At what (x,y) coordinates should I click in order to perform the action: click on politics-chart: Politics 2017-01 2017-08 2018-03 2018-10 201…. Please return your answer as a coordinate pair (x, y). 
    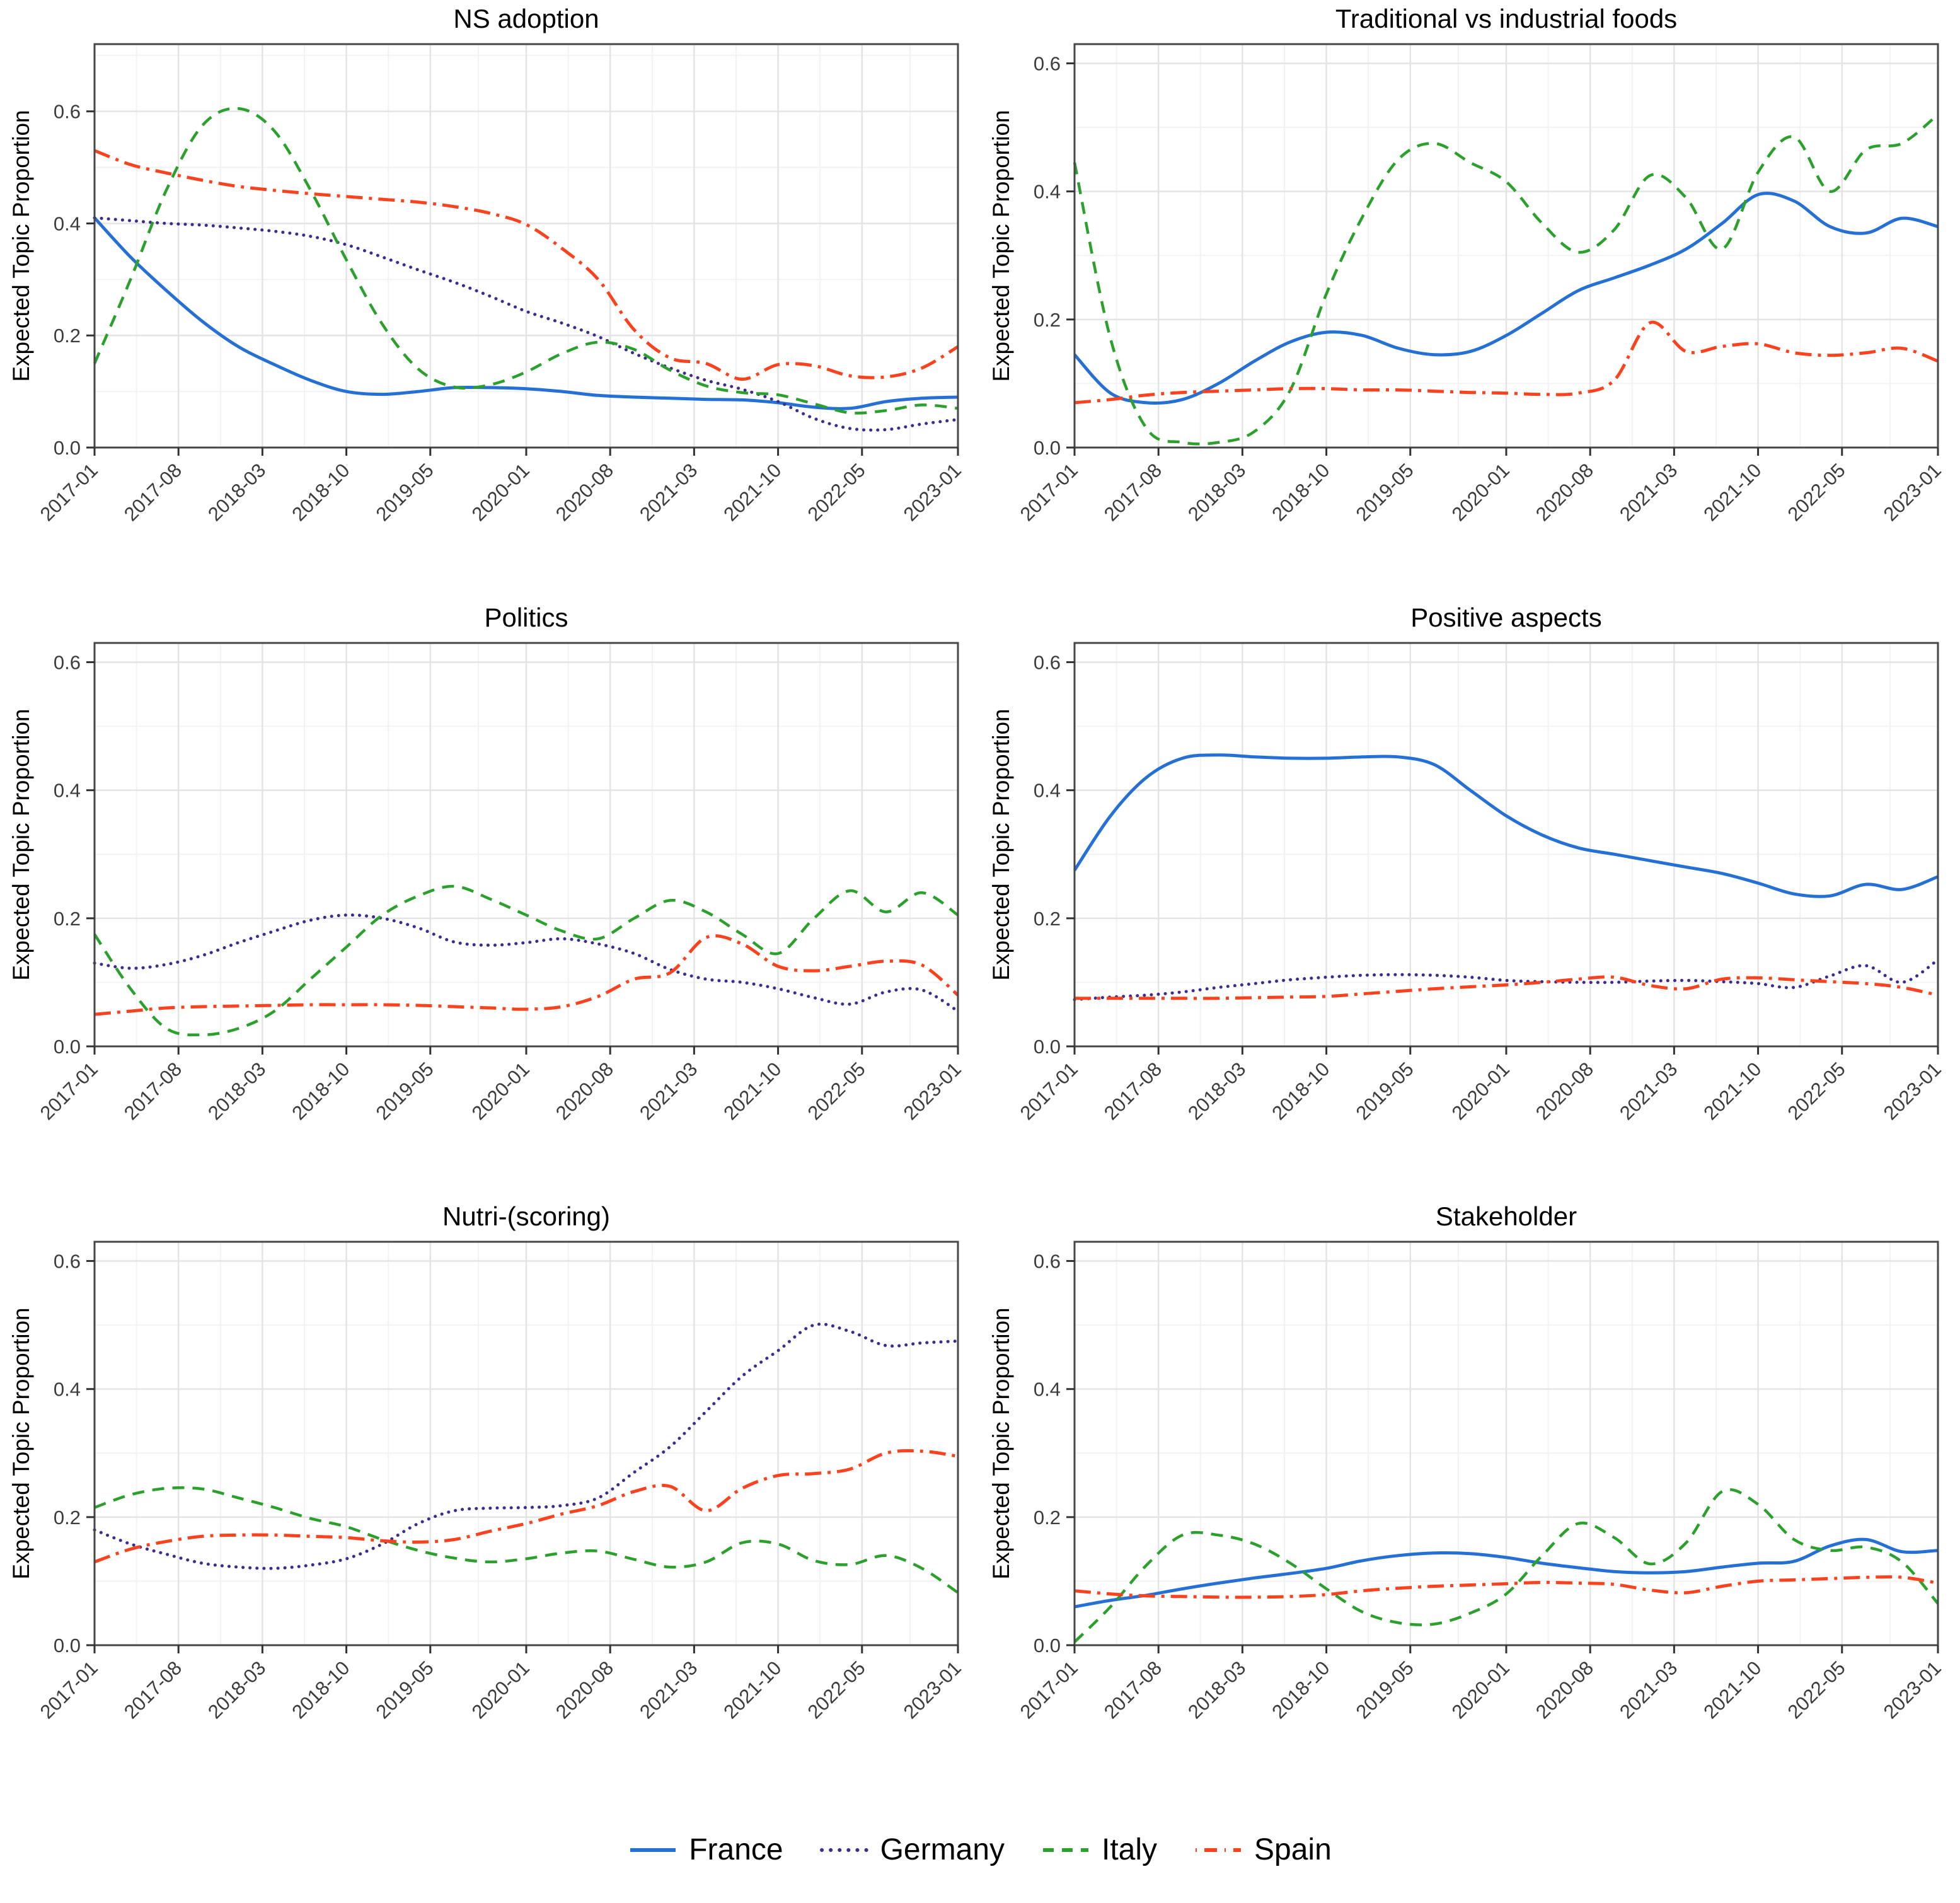
    Looking at the image, I should click on (487, 864).